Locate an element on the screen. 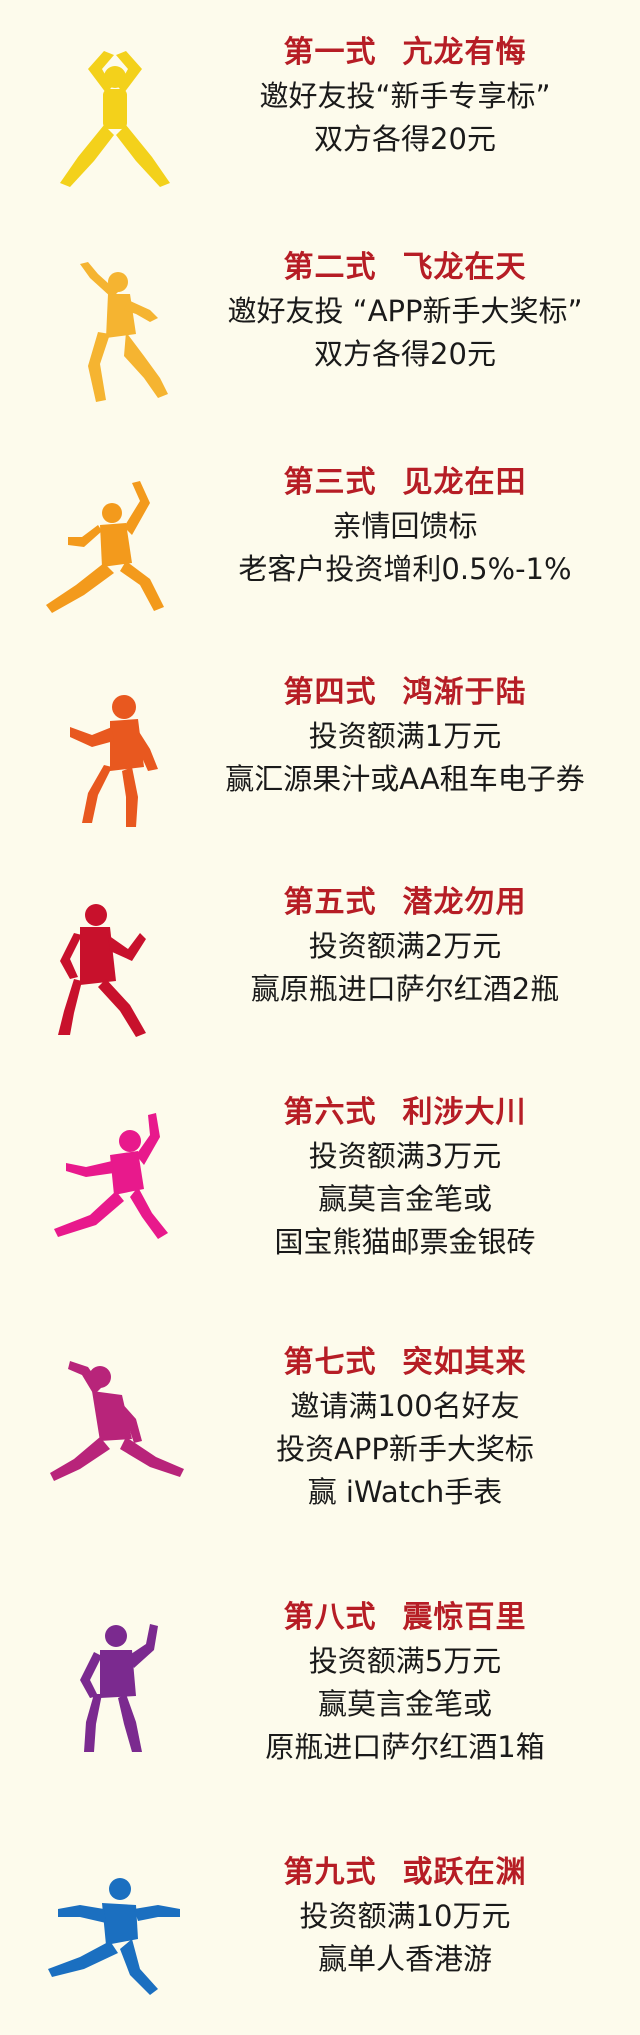  move-title: 第九式 或跃在渊 is located at coordinates (405, 1873).